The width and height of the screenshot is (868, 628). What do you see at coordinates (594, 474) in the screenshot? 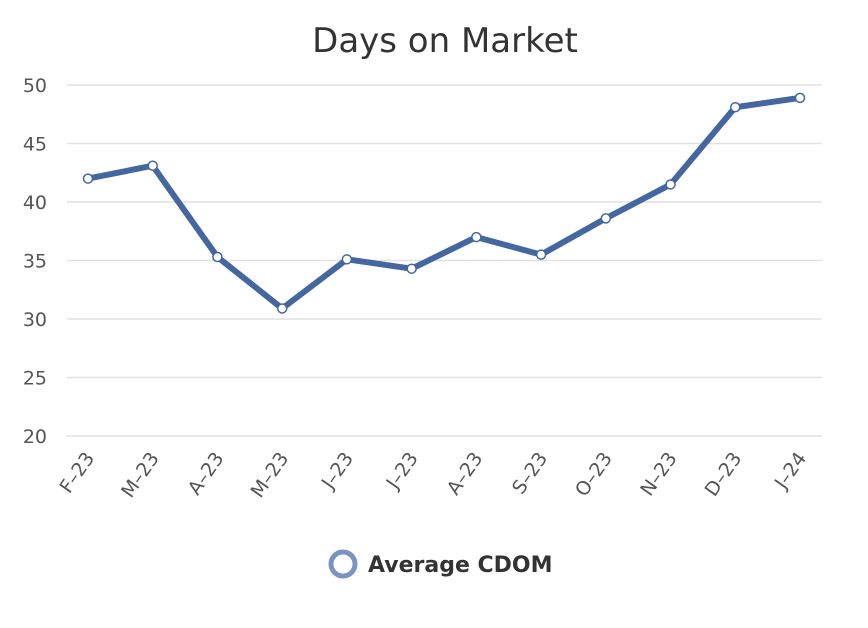
I see `x-tick-label: O–23` at bounding box center [594, 474].